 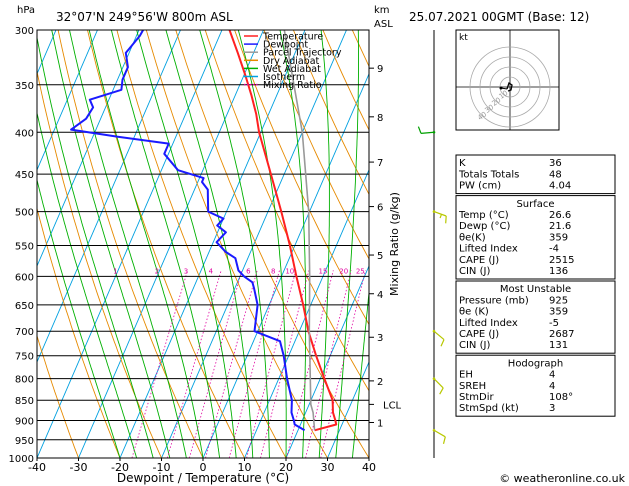 I want to click on pressure-tick-label: 850, so click(x=24, y=401).